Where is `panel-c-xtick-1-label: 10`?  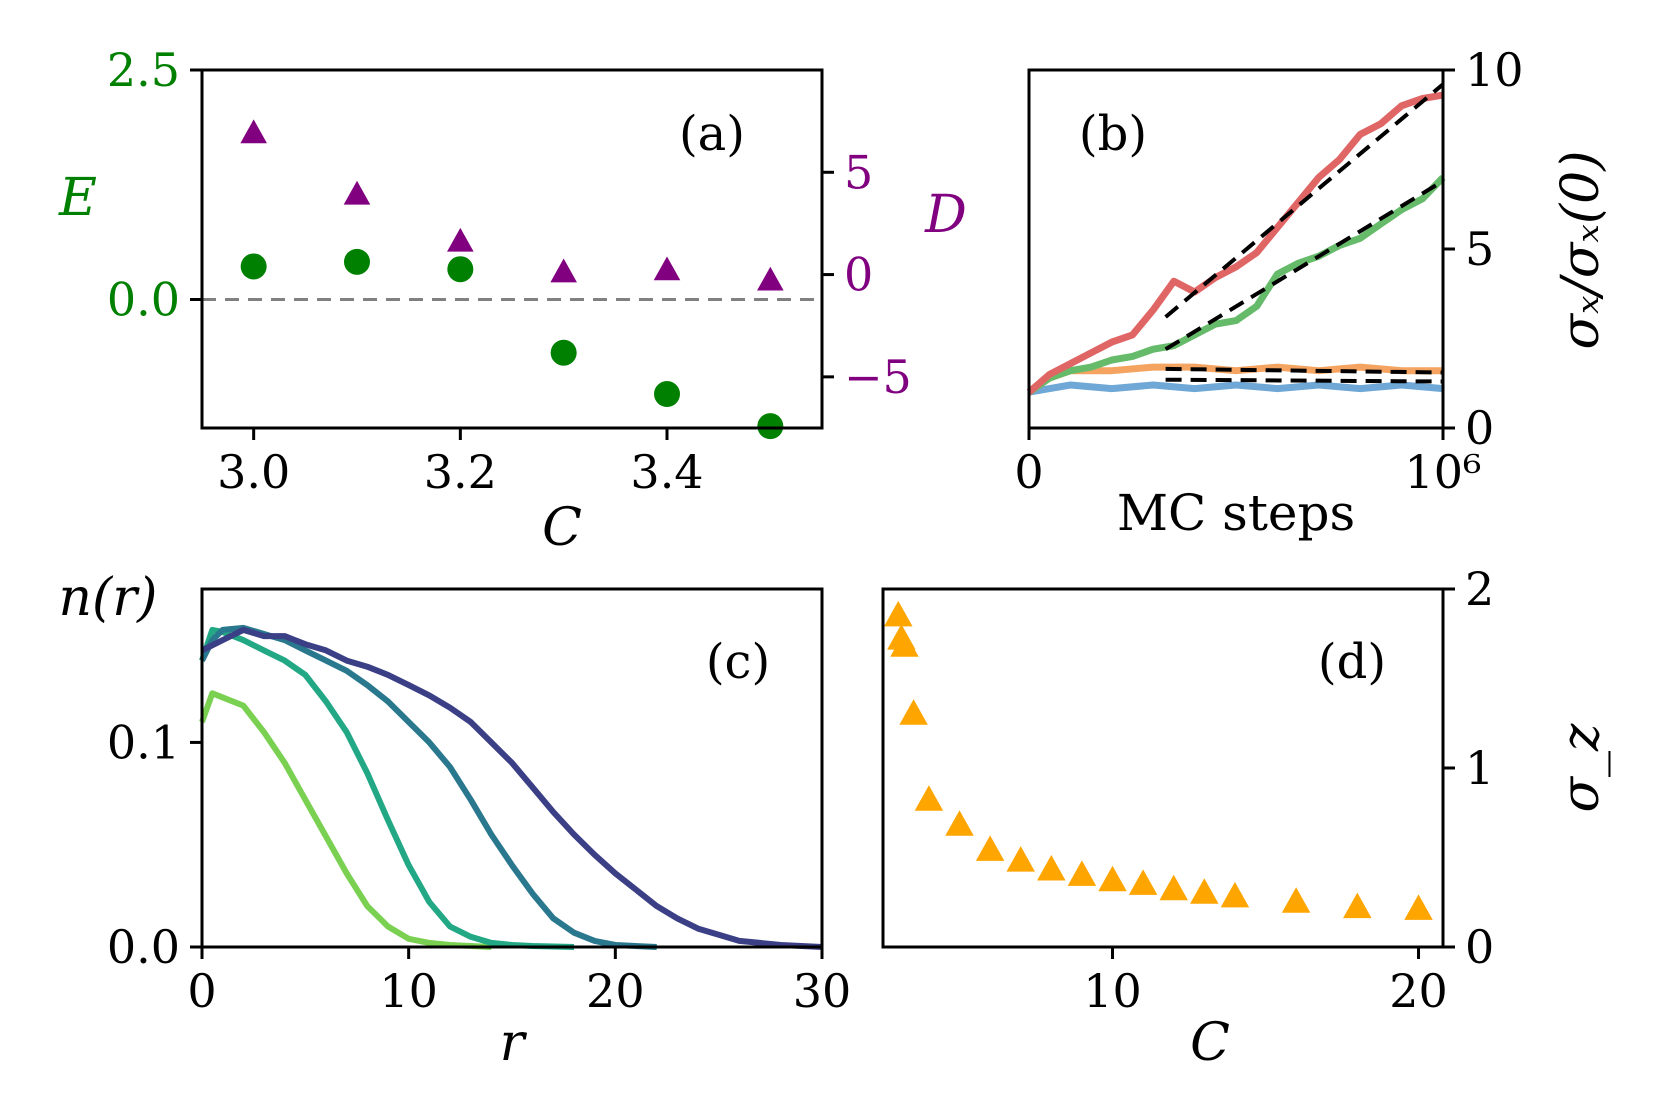
panel-c-xtick-1-label: 10 is located at coordinates (408, 991).